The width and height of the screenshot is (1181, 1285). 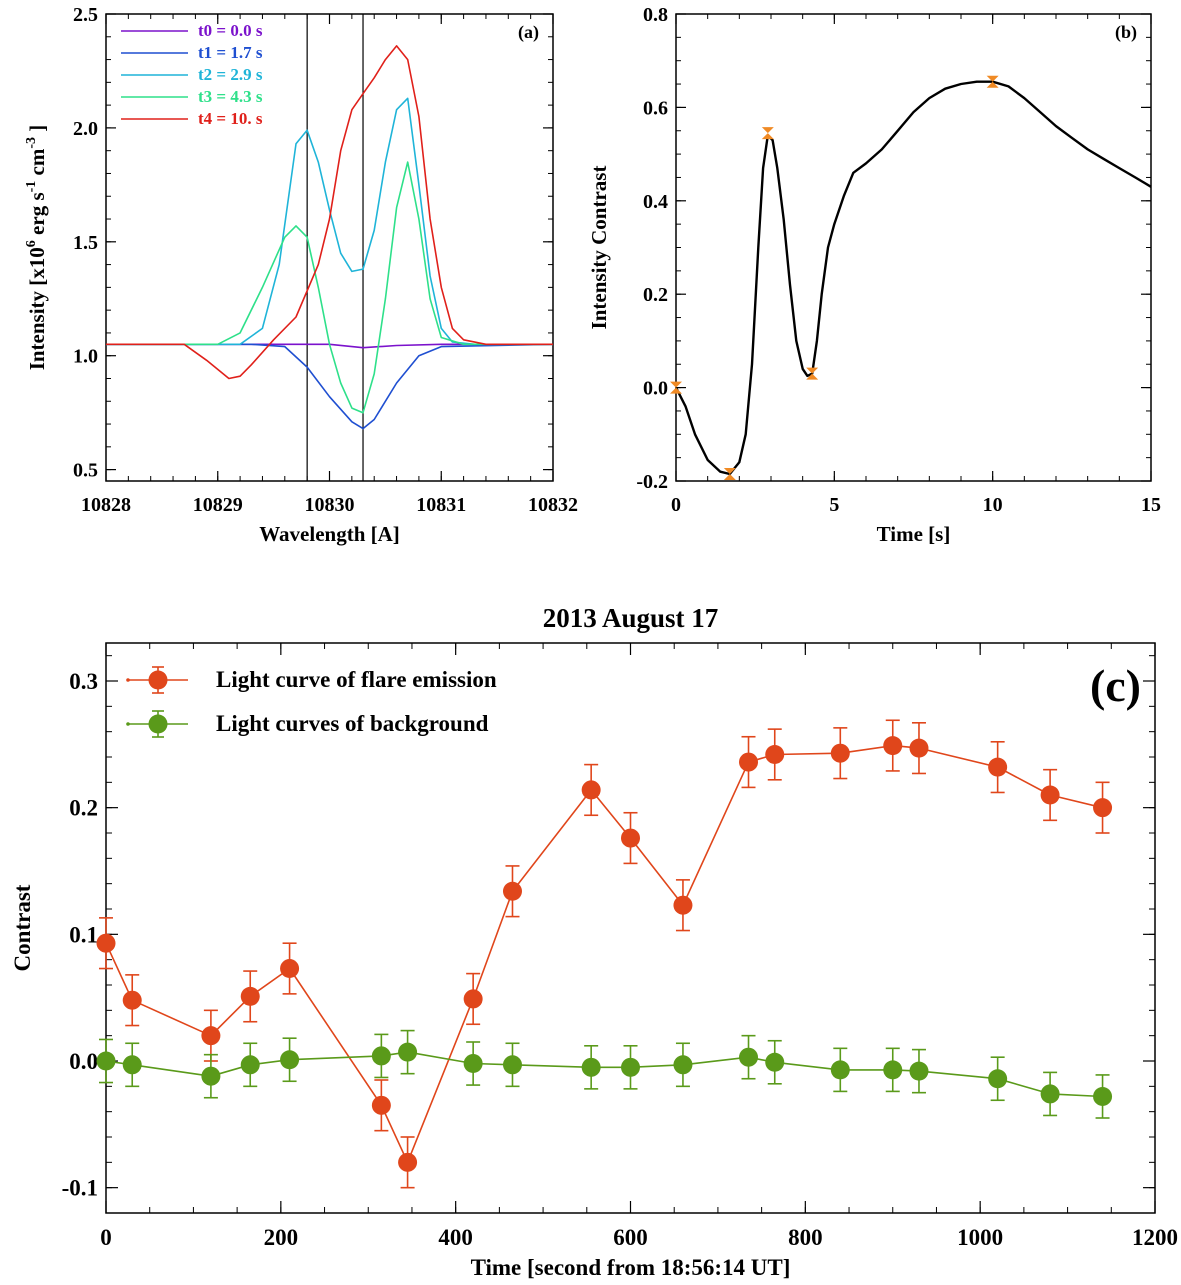 I want to click on panel-label: (a), so click(x=528, y=32).